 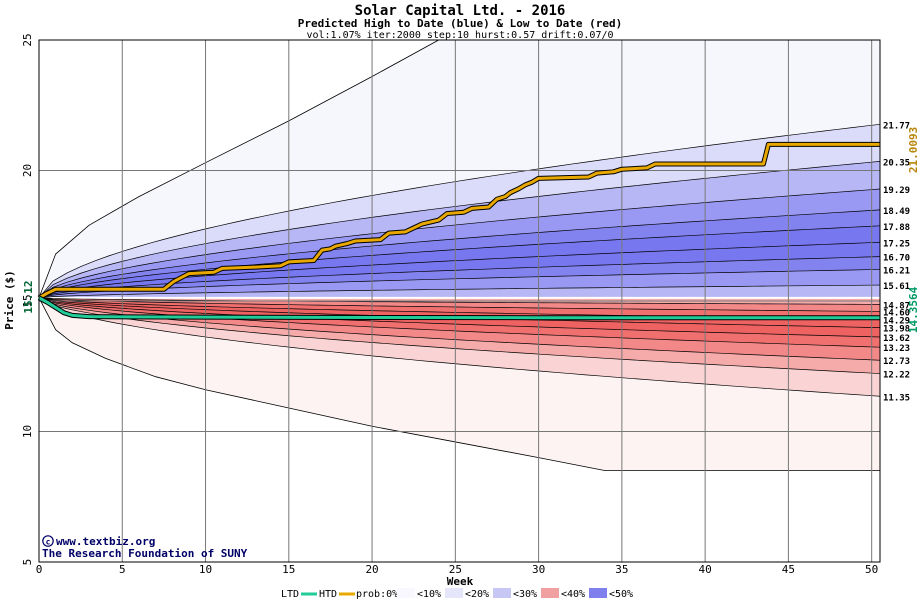 What do you see at coordinates (27, 170) in the screenshot?
I see `y-tick-20: 20` at bounding box center [27, 170].